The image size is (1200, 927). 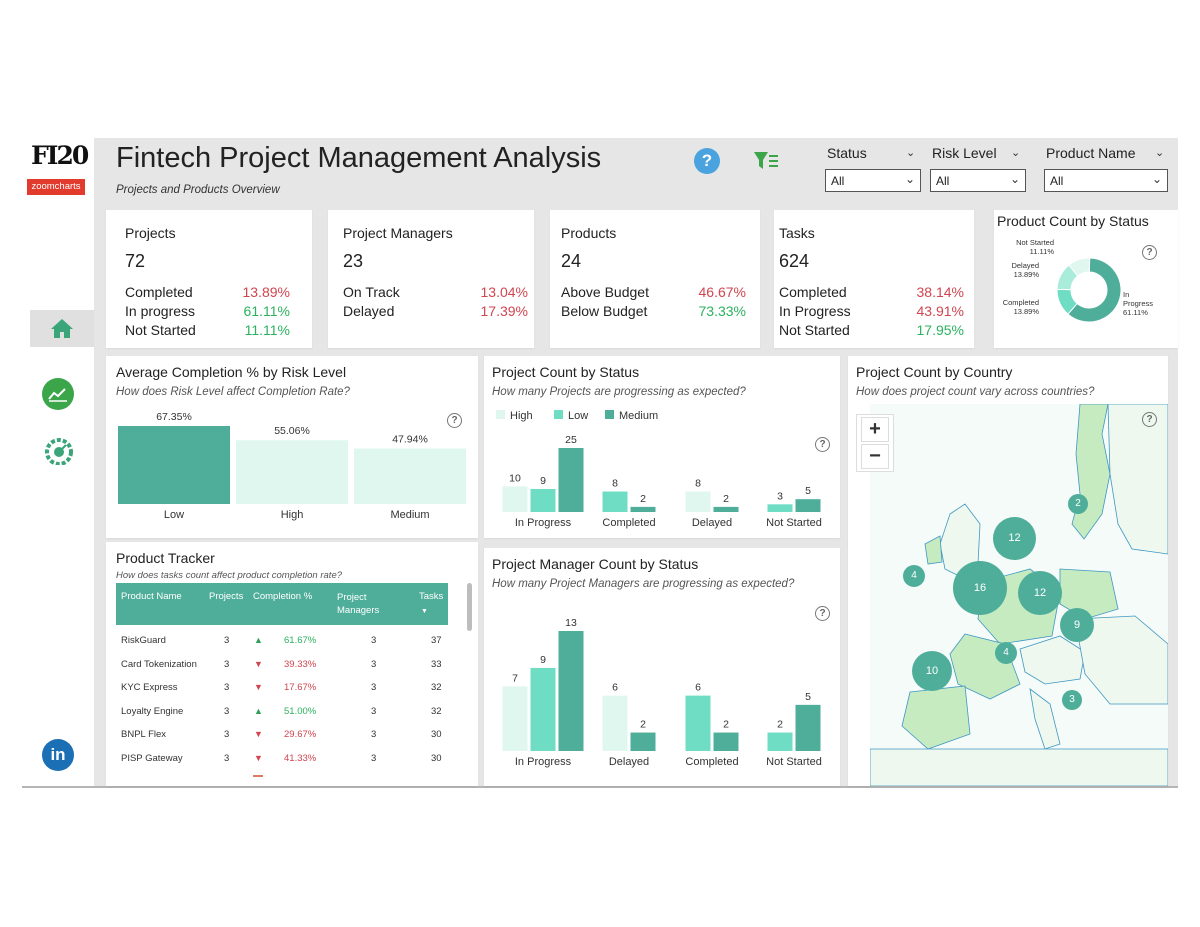 I want to click on status-select: All ⌄, so click(x=873, y=180).